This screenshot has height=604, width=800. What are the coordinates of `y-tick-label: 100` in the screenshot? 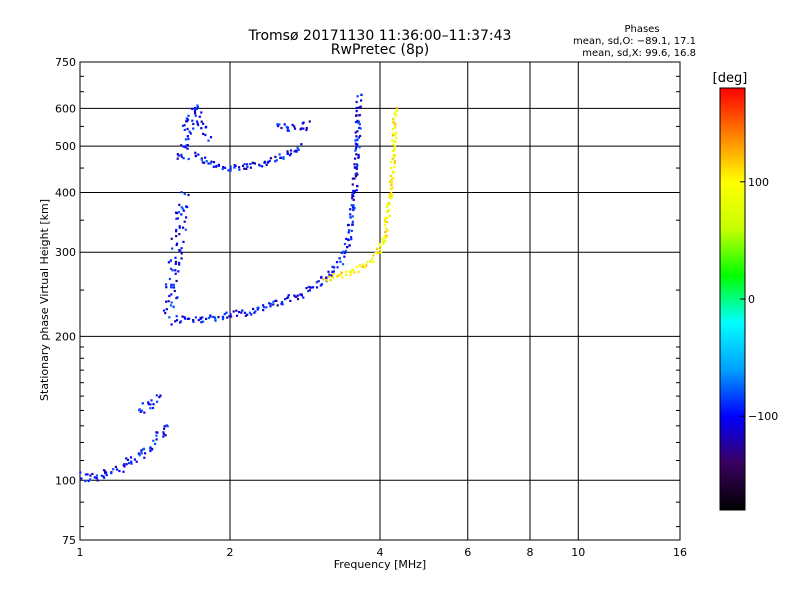 It's located at (65, 480).